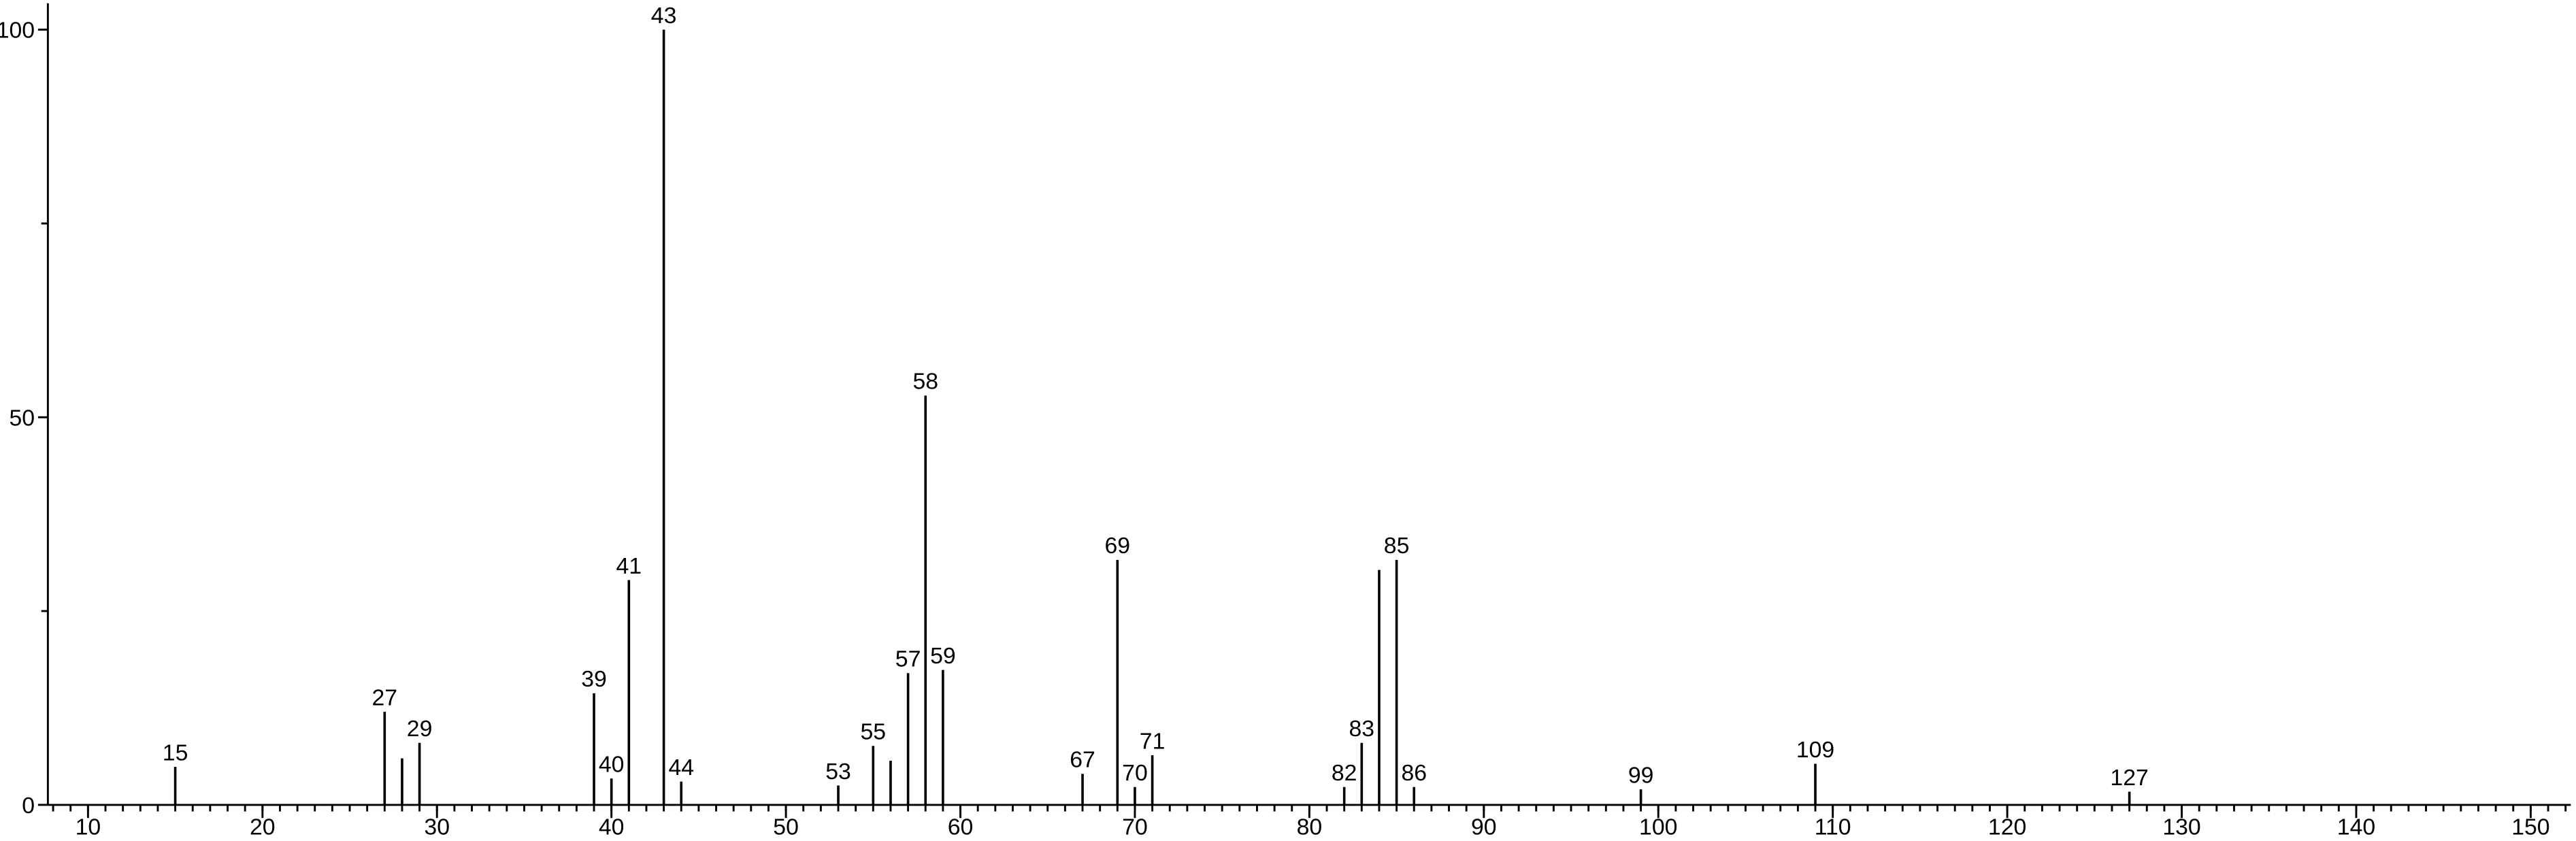 Image resolution: width=2576 pixels, height=841 pixels. What do you see at coordinates (2007, 827) in the screenshot?
I see `x-tick-label: 120` at bounding box center [2007, 827].